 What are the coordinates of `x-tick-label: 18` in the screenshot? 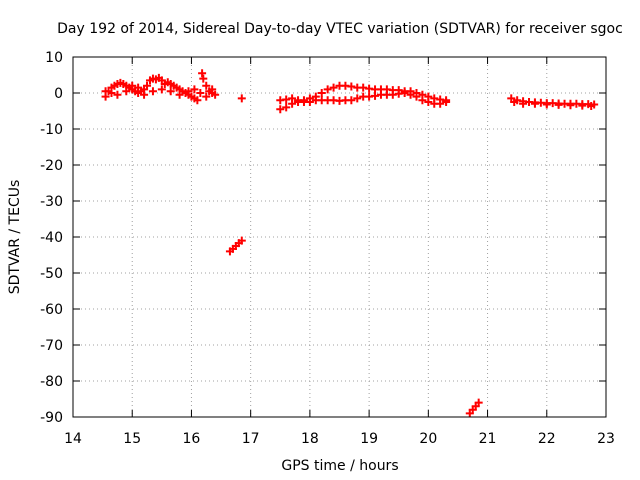 It's located at (310, 439).